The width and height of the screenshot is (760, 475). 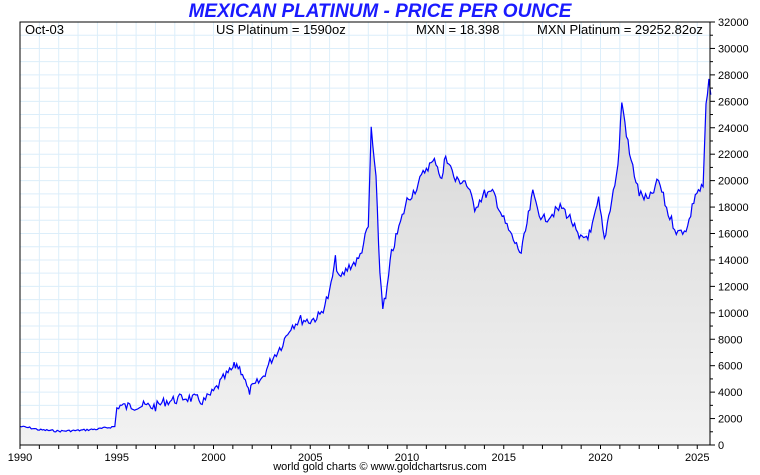 What do you see at coordinates (697, 458) in the screenshot?
I see `x-tick-label: 2025` at bounding box center [697, 458].